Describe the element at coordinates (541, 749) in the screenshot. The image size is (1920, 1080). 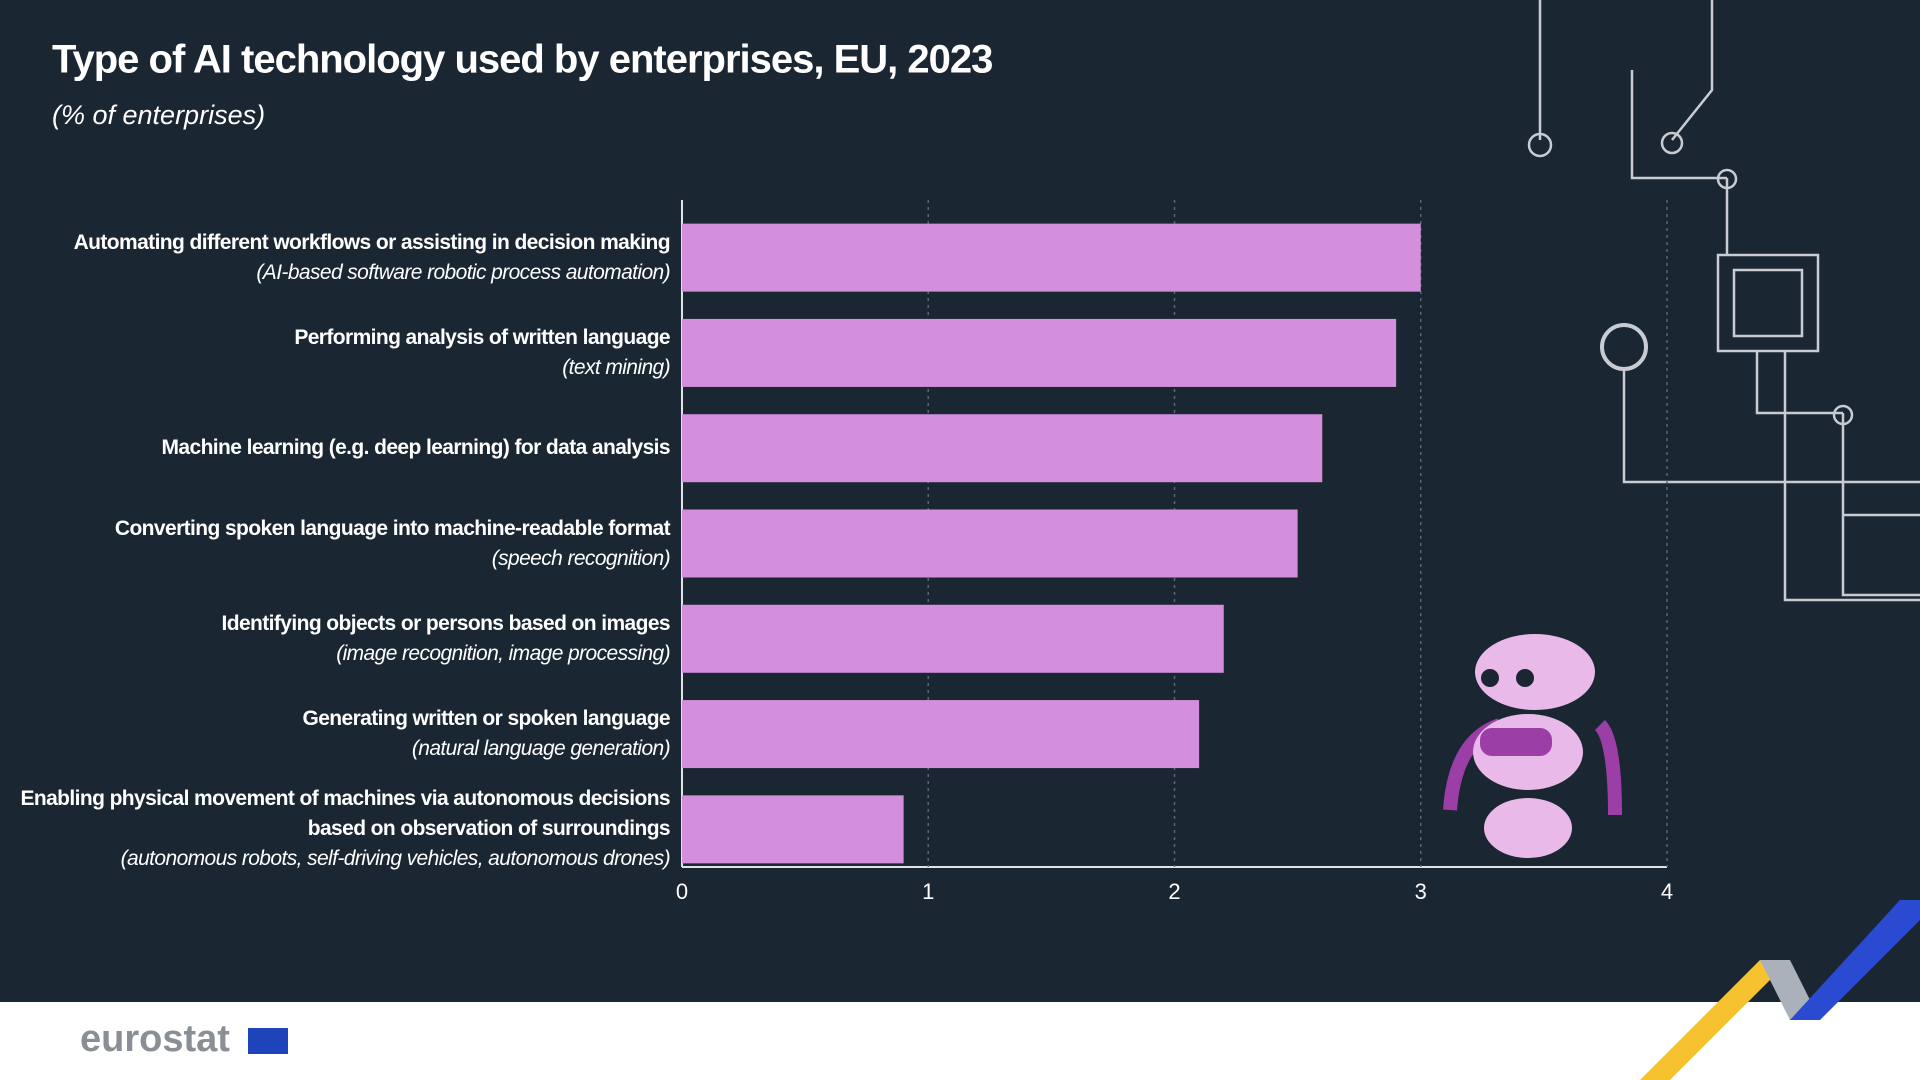
I see `category-note: (natural language generation)` at that location.